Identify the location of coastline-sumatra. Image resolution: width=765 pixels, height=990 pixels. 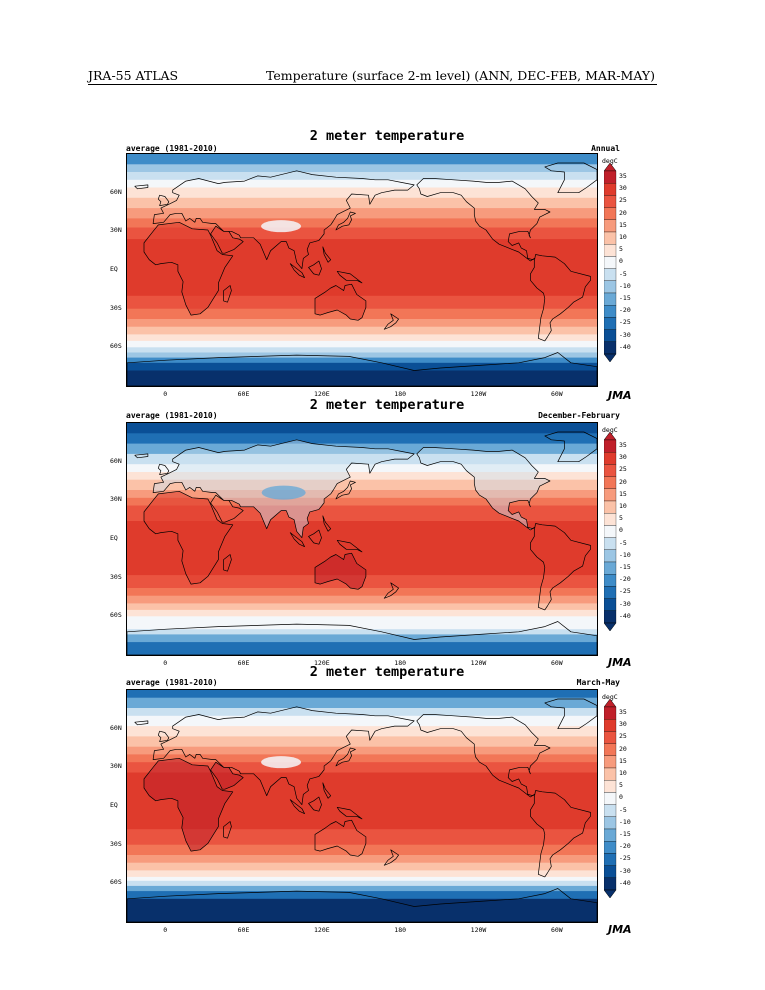
(297, 271).